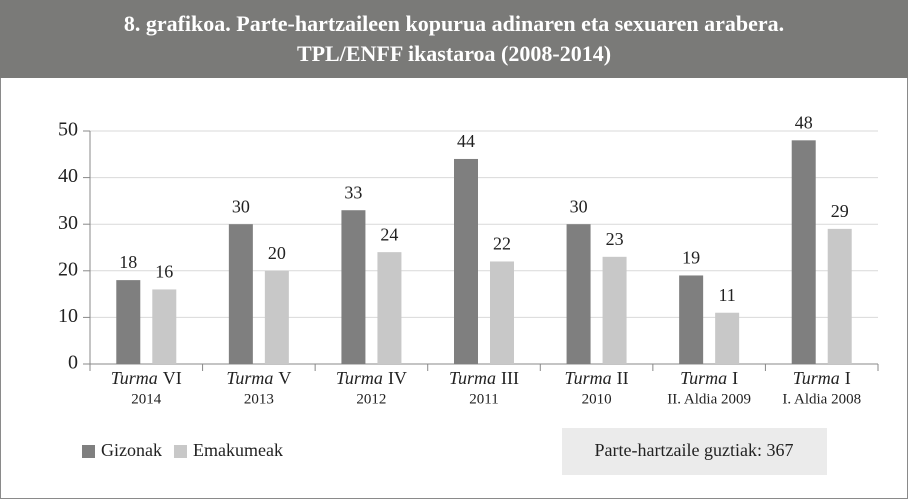 The image size is (908, 499). I want to click on x-tick-label-text: V, so click(284, 378).